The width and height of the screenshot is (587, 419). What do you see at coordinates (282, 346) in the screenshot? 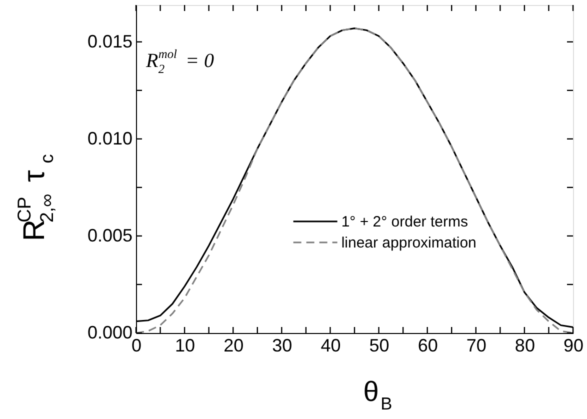
I see `x-tick-label: 30` at bounding box center [282, 346].